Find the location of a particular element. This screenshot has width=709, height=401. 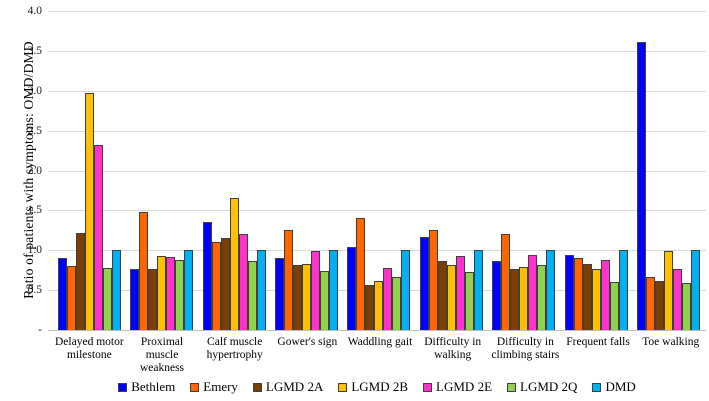

y-axis-tick-label: 3.5 is located at coordinates (34, 50).